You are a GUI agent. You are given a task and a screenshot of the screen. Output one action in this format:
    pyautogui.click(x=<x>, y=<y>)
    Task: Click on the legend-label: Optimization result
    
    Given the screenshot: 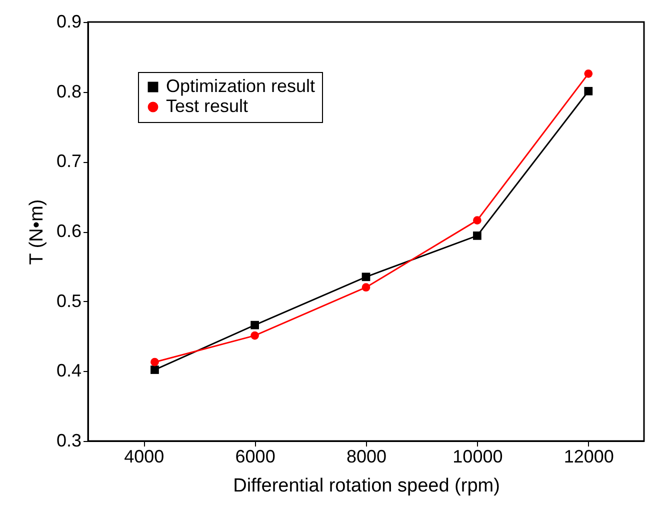 What is the action you would take?
    pyautogui.click(x=241, y=86)
    